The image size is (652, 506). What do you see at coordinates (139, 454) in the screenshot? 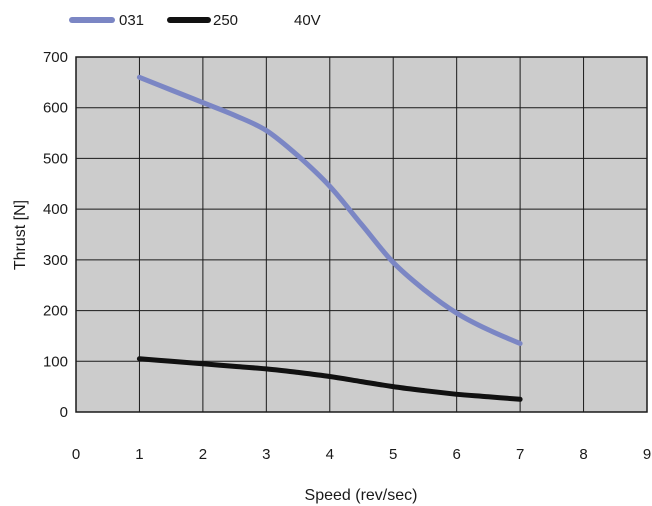
I see `x-tick-label: 1` at bounding box center [139, 454].